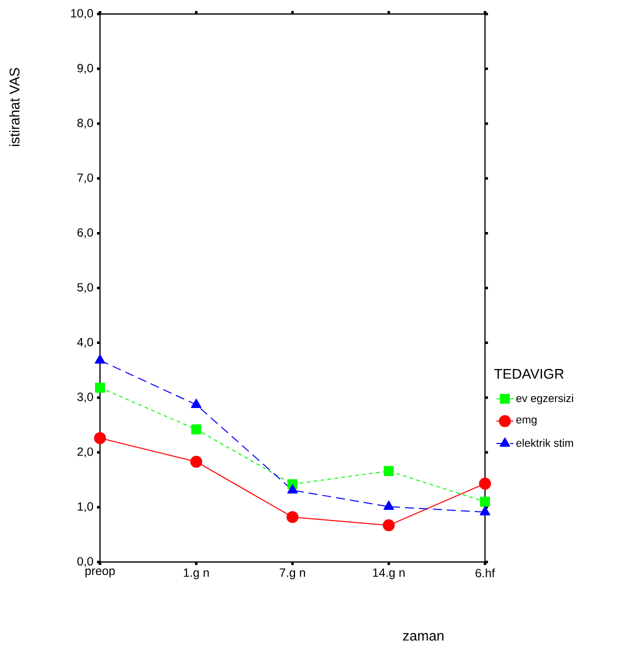 Image resolution: width=638 pixels, height=658 pixels. I want to click on x-tick-label: 1.g n, so click(196, 574).